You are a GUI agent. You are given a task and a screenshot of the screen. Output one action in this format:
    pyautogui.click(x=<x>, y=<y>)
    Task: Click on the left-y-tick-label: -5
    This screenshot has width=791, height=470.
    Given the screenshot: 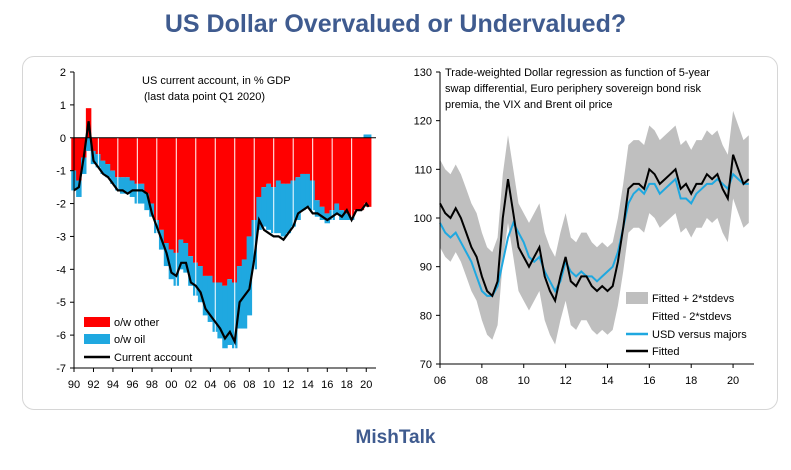 What is the action you would take?
    pyautogui.click(x=61, y=303)
    